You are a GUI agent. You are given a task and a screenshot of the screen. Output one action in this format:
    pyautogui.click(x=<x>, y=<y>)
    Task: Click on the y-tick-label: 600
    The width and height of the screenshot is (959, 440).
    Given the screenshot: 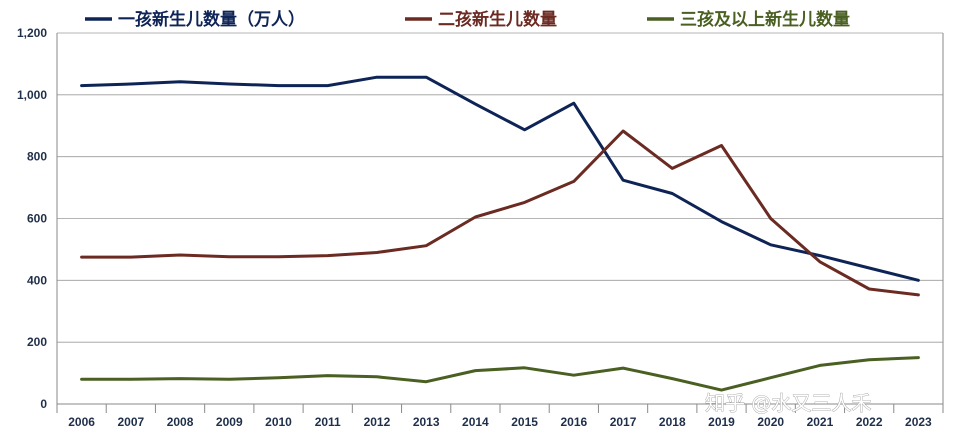 What is the action you would take?
    pyautogui.click(x=37, y=219)
    